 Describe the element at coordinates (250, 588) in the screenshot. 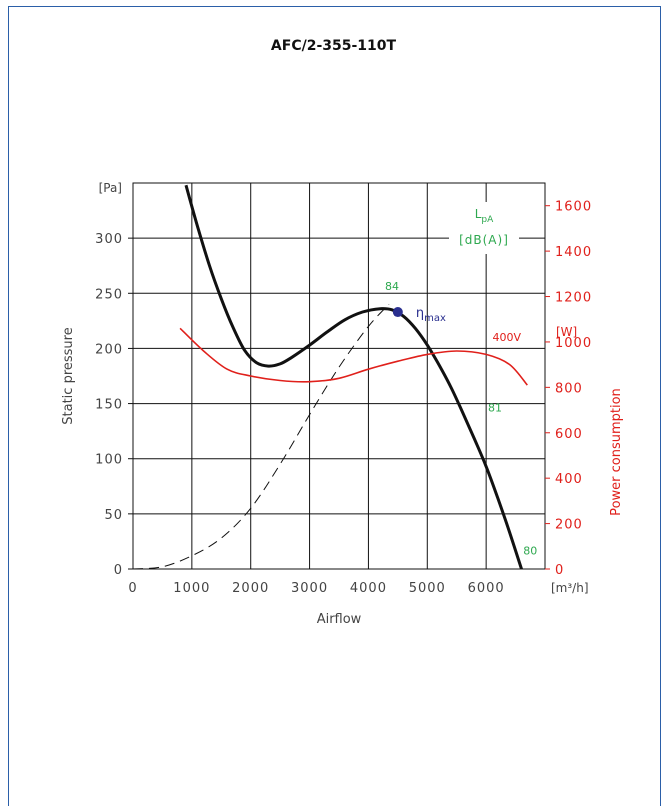

I see `x-tick-label: 2000` at that location.